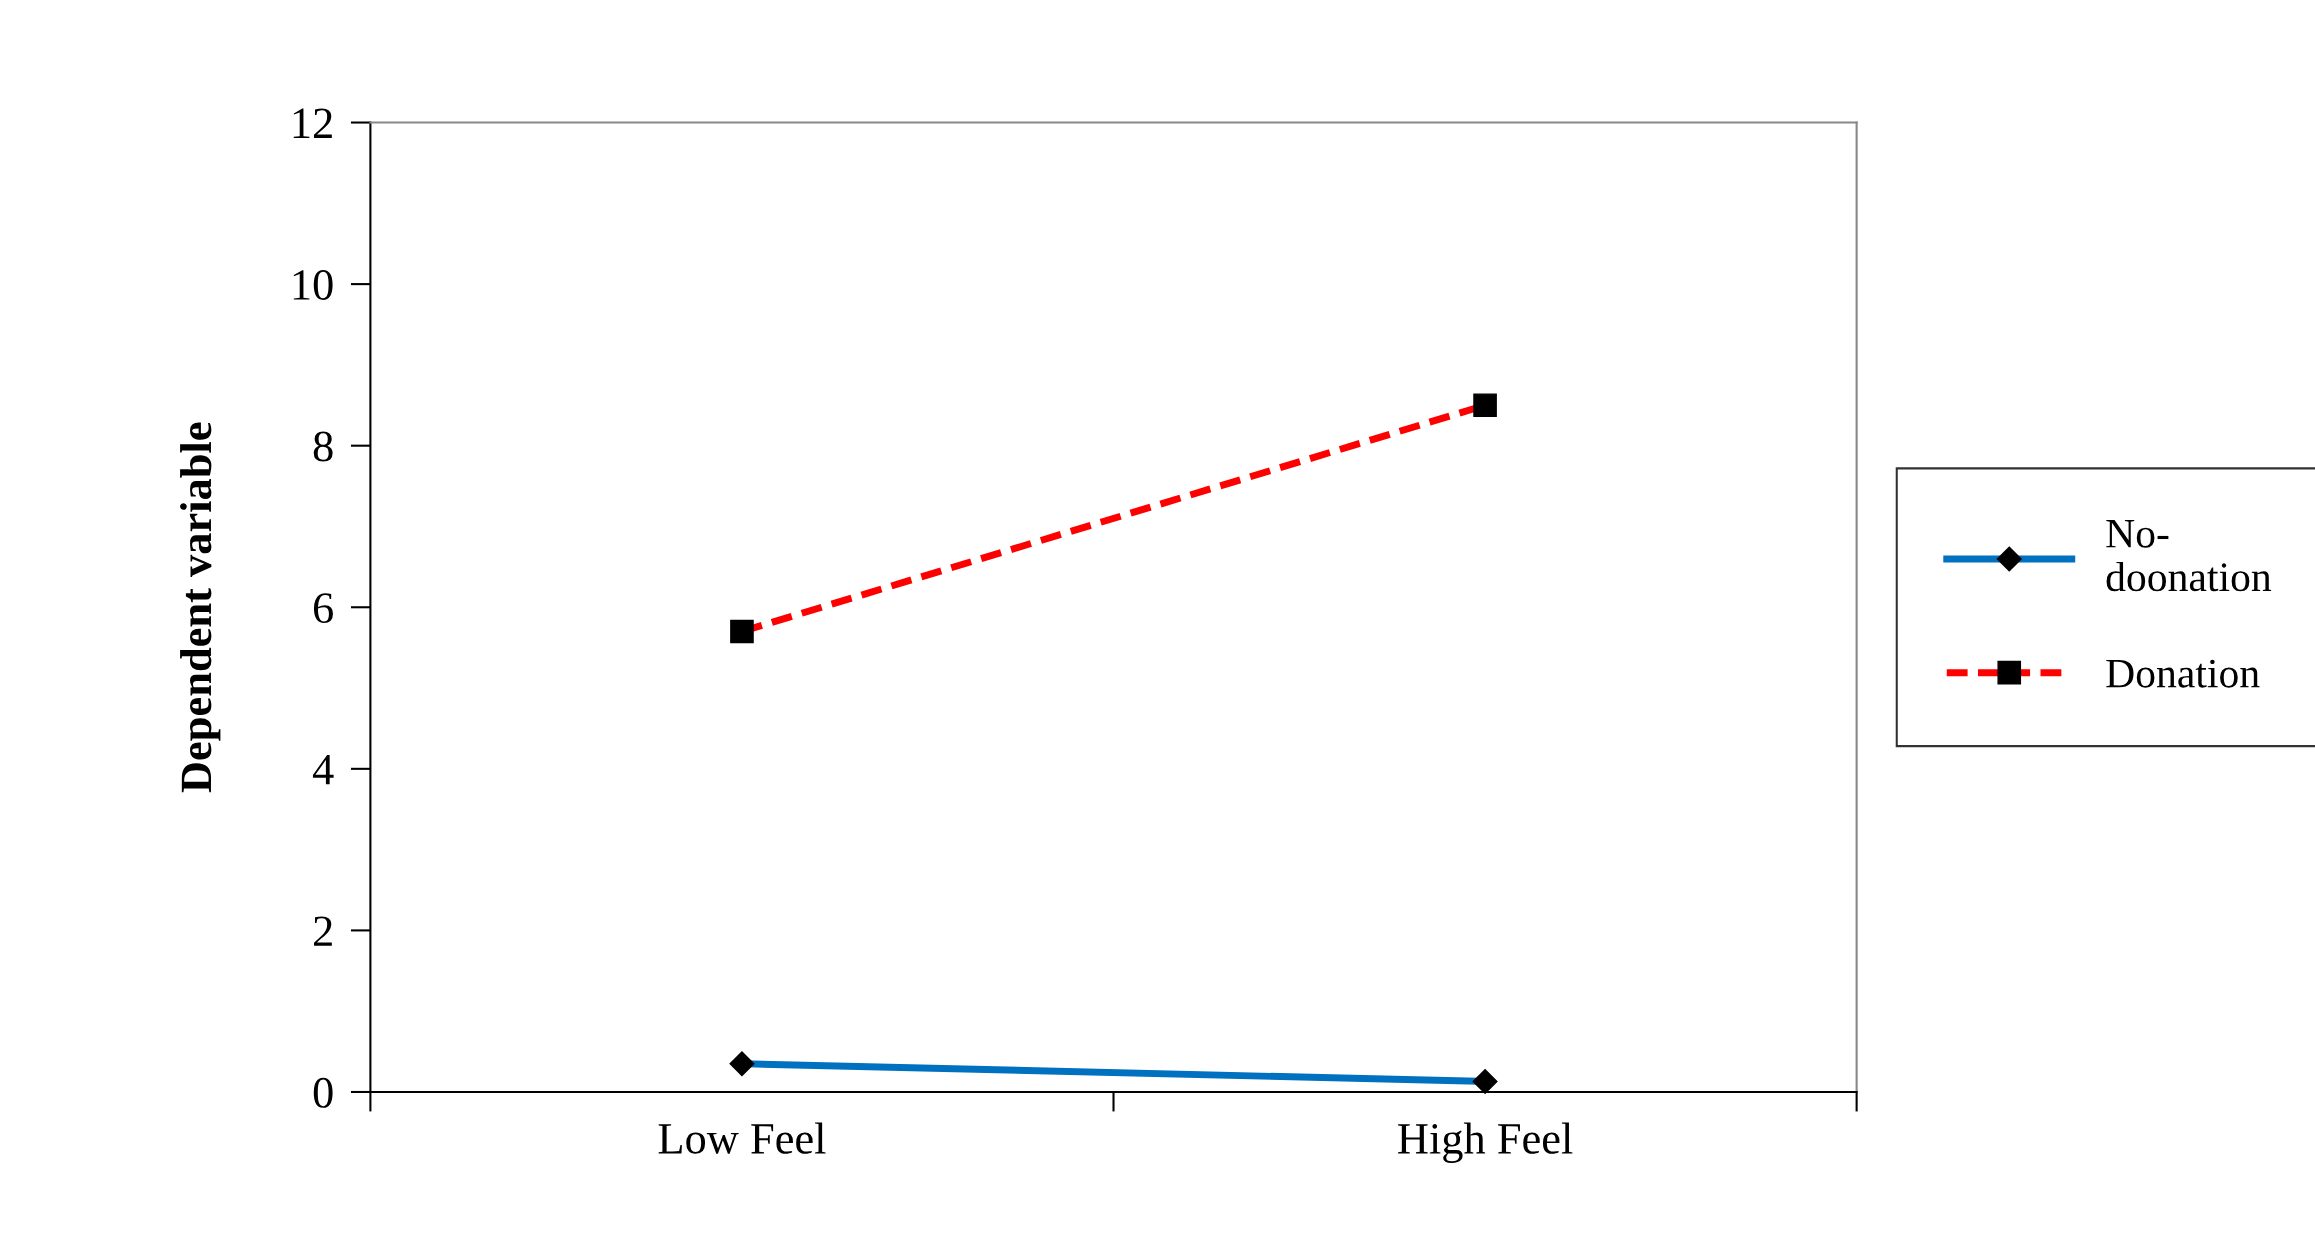  I want to click on legend-label: No- doonation, so click(2189, 556).